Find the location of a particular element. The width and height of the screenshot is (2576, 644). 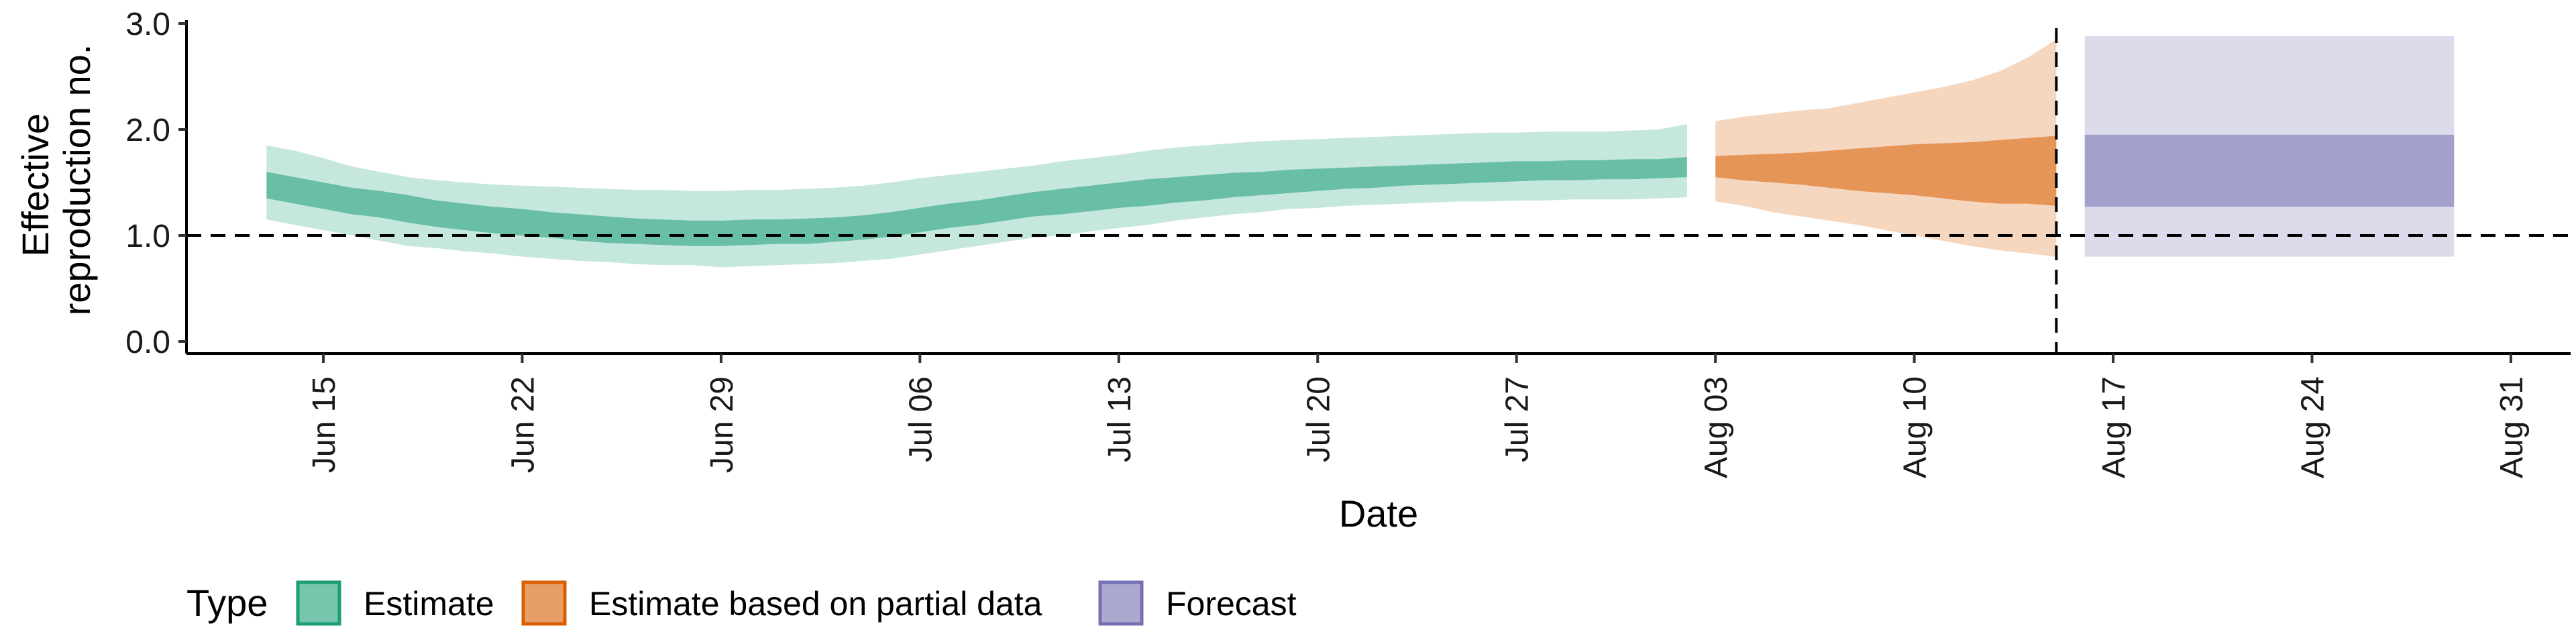

y-axis-title: Effective reproduction no. is located at coordinates (56, 180).